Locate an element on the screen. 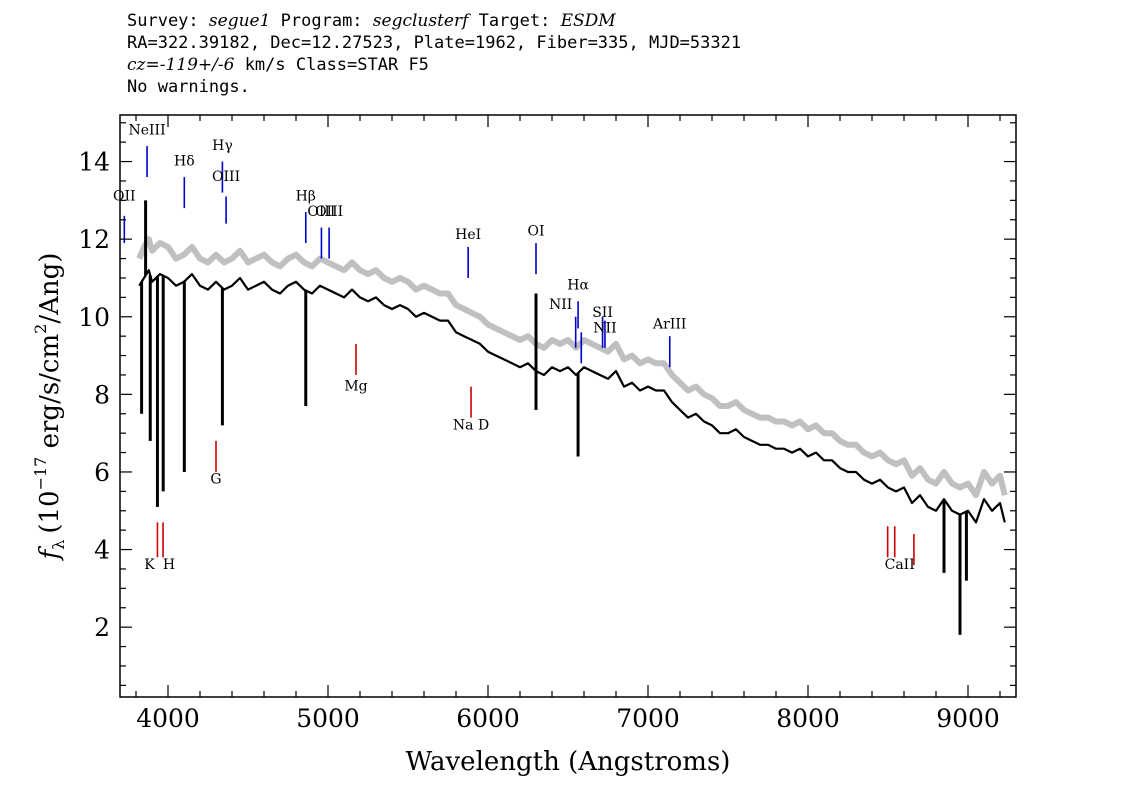 This screenshot has height=810, width=1134. emission-line-label: Hα is located at coordinates (578, 286).